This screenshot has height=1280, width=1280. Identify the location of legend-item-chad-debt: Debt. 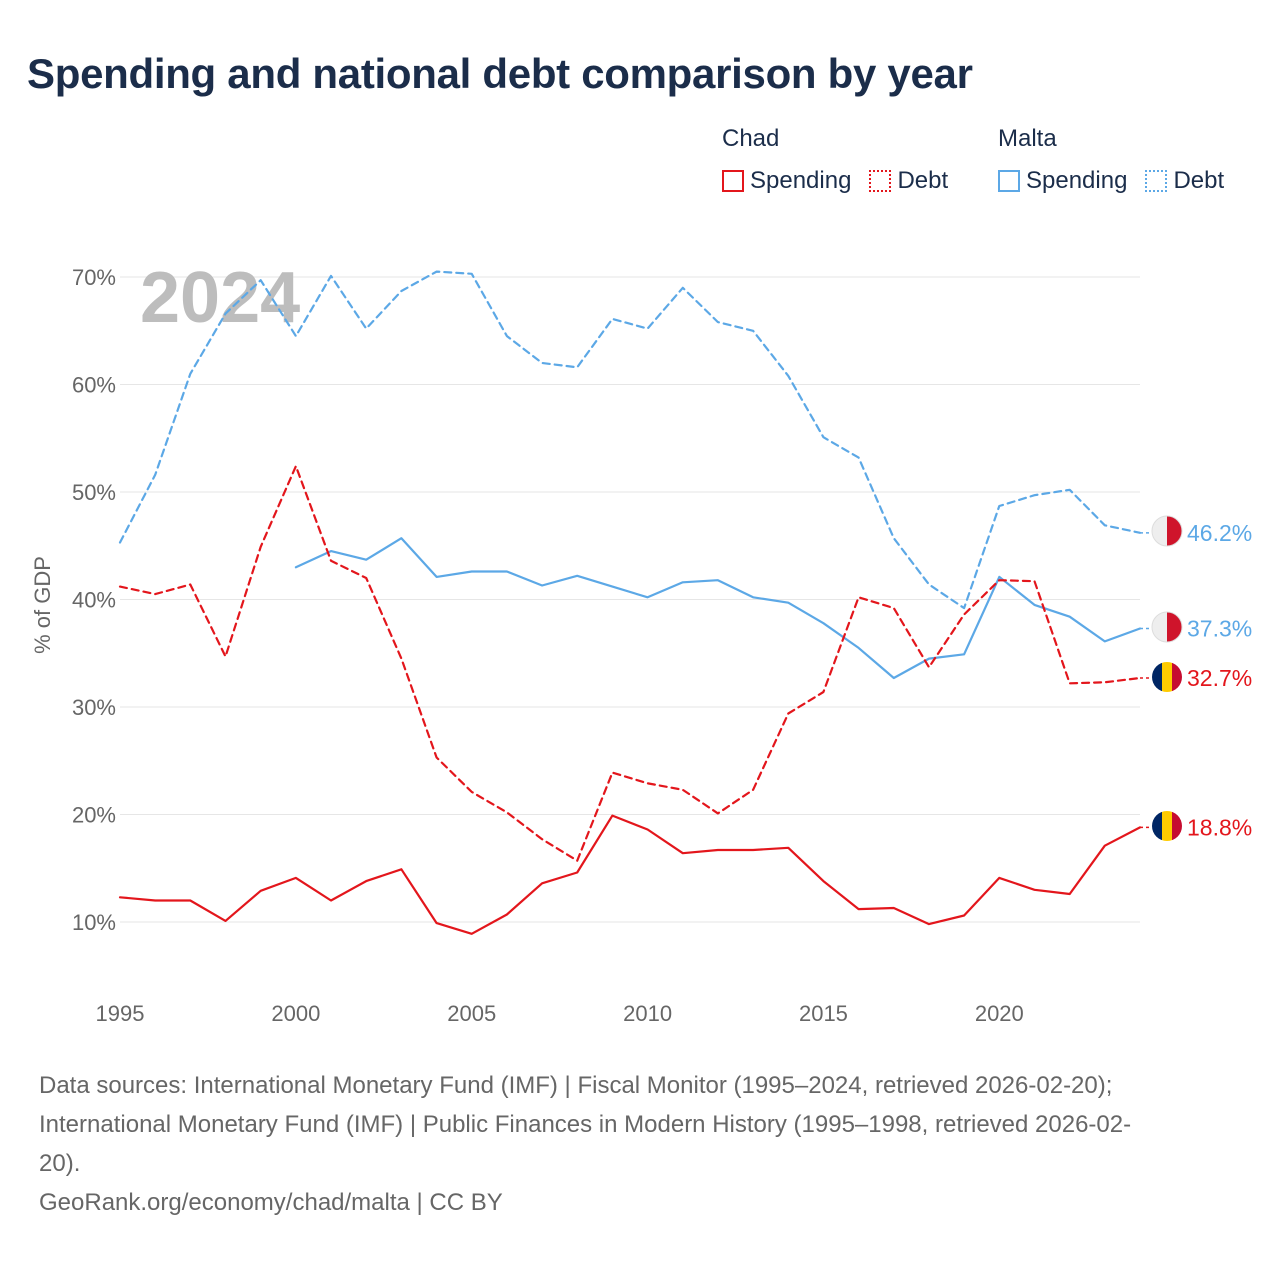
(908, 181).